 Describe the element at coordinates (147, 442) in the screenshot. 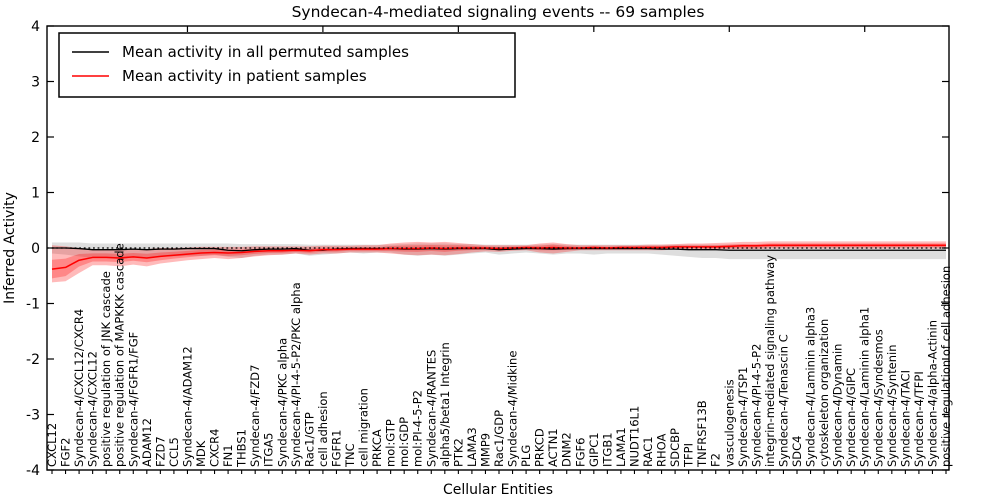

I see `x-tick-label: ADAM12` at that location.